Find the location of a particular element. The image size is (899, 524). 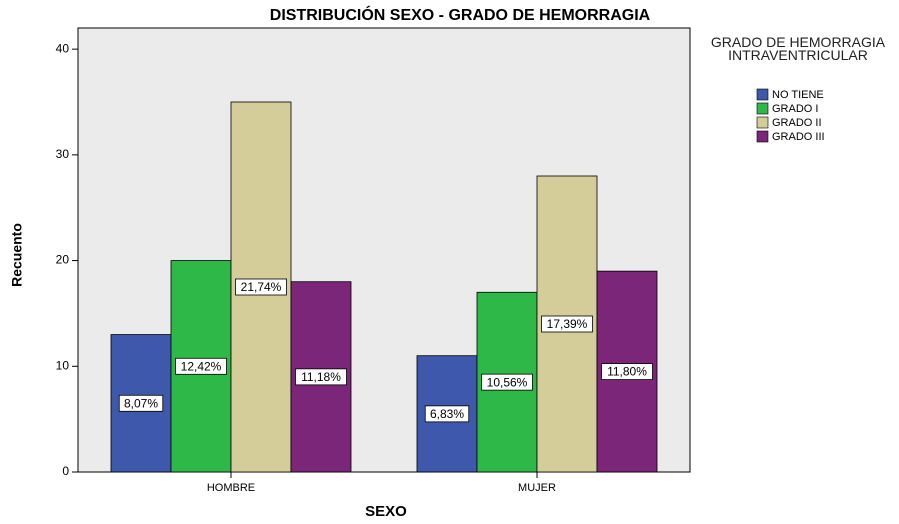

y-tick-label: 30 is located at coordinates (63, 154).